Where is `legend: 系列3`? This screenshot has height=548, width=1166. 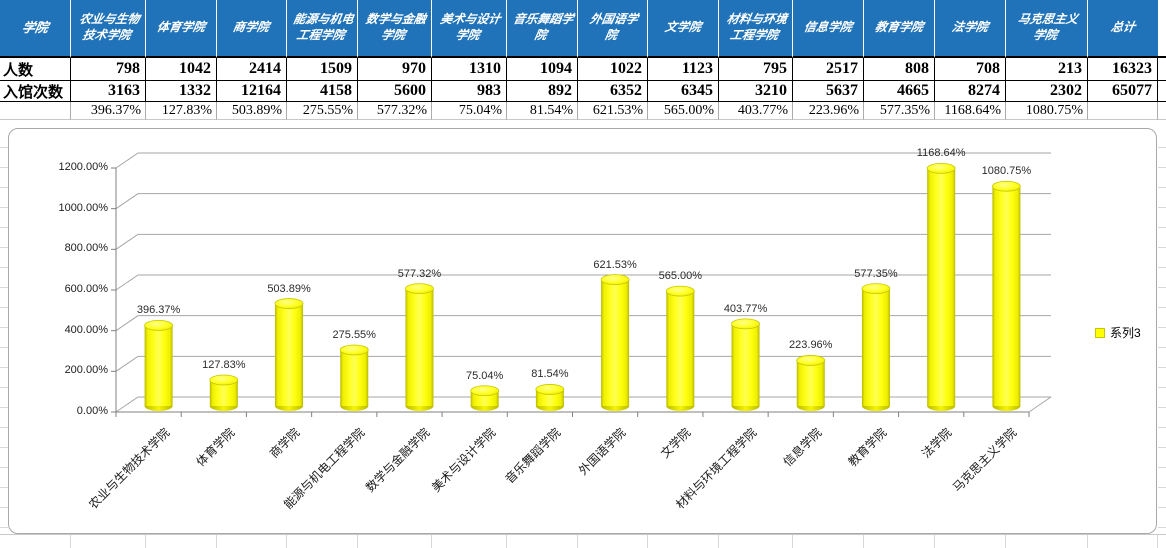 legend: 系列3 is located at coordinates (1118, 332).